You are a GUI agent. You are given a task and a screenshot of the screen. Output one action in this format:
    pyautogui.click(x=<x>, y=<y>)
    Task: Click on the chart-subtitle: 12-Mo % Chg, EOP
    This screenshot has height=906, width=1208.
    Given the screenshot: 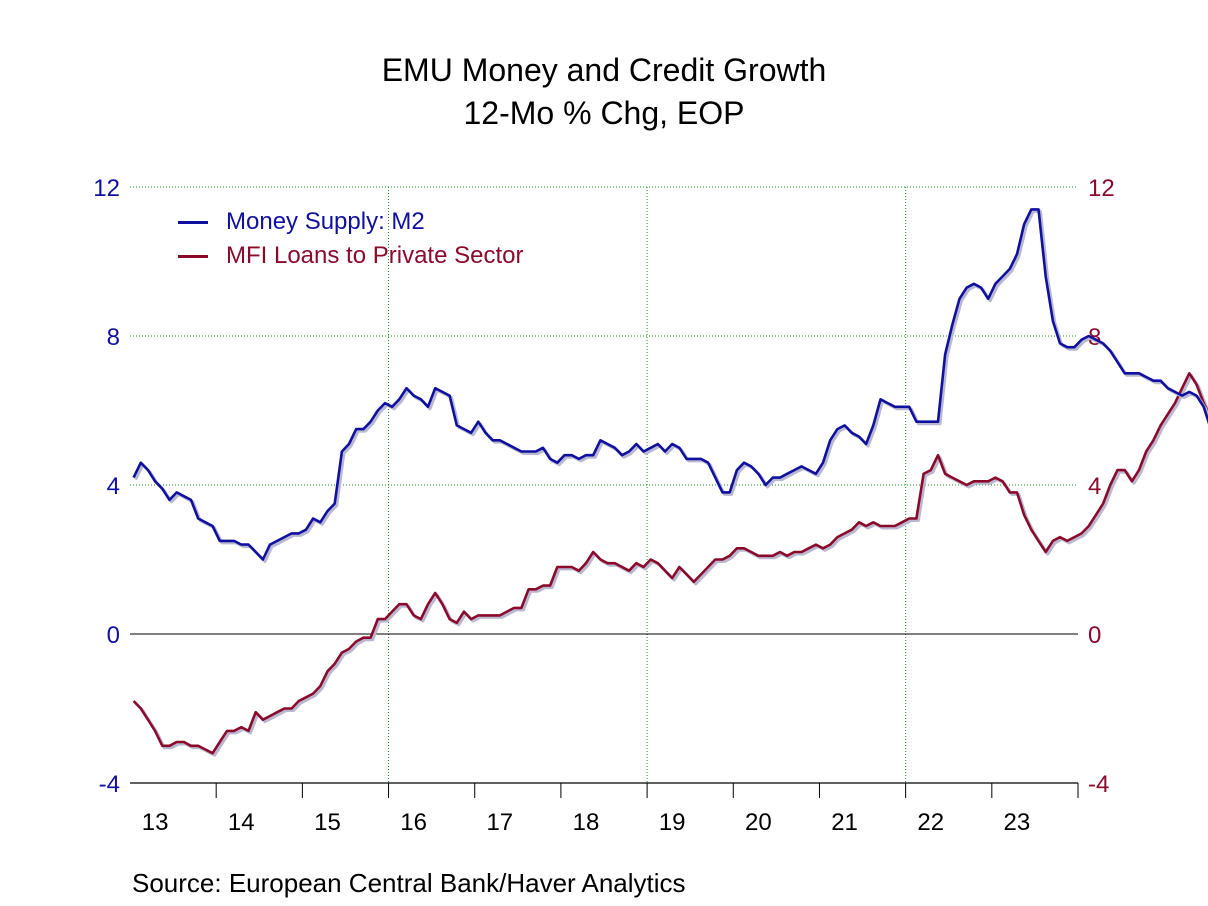 What is the action you would take?
    pyautogui.click(x=604, y=113)
    